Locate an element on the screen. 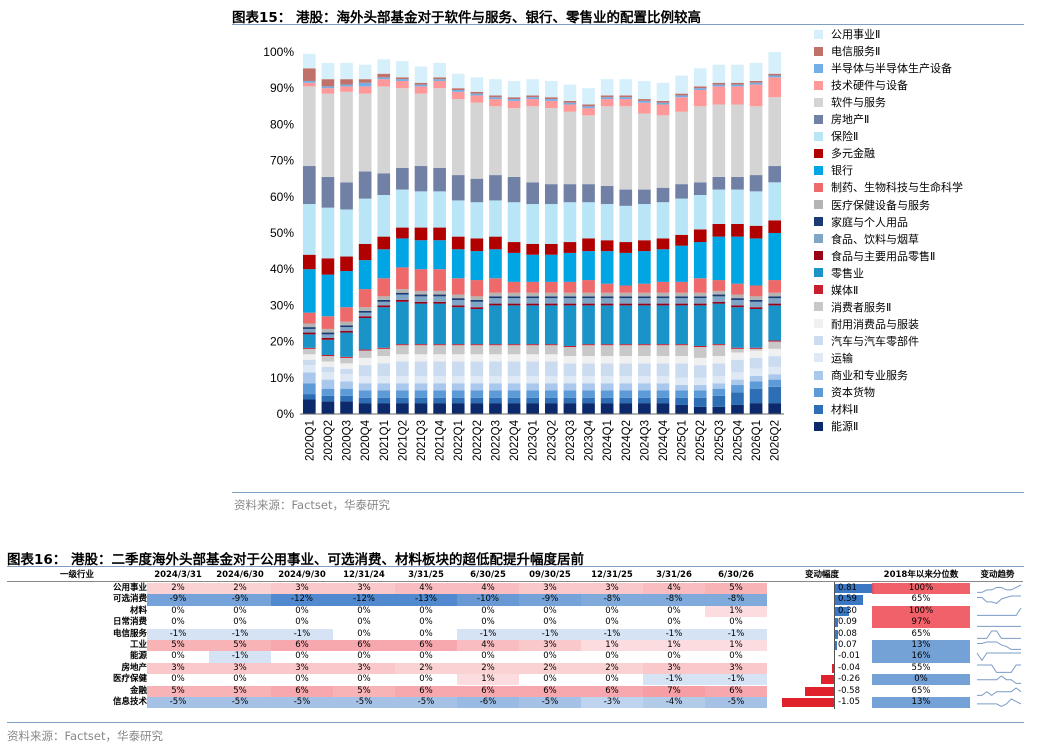 The width and height of the screenshot is (1045, 748). change-bar is located at coordinates (808, 702).